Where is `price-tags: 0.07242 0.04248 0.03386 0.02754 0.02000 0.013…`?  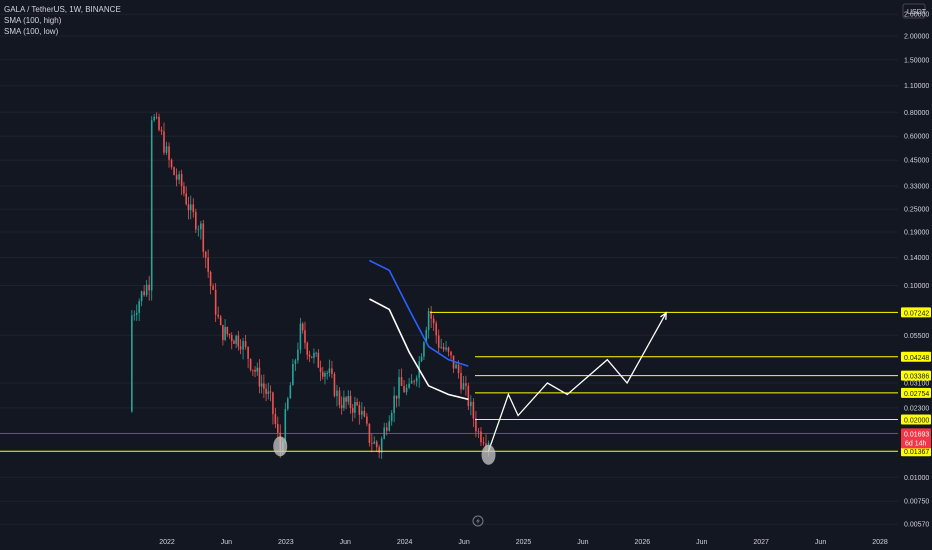 price-tags: 0.07242 0.04248 0.03386 0.02754 0.02000 0.013… is located at coordinates (916, 382).